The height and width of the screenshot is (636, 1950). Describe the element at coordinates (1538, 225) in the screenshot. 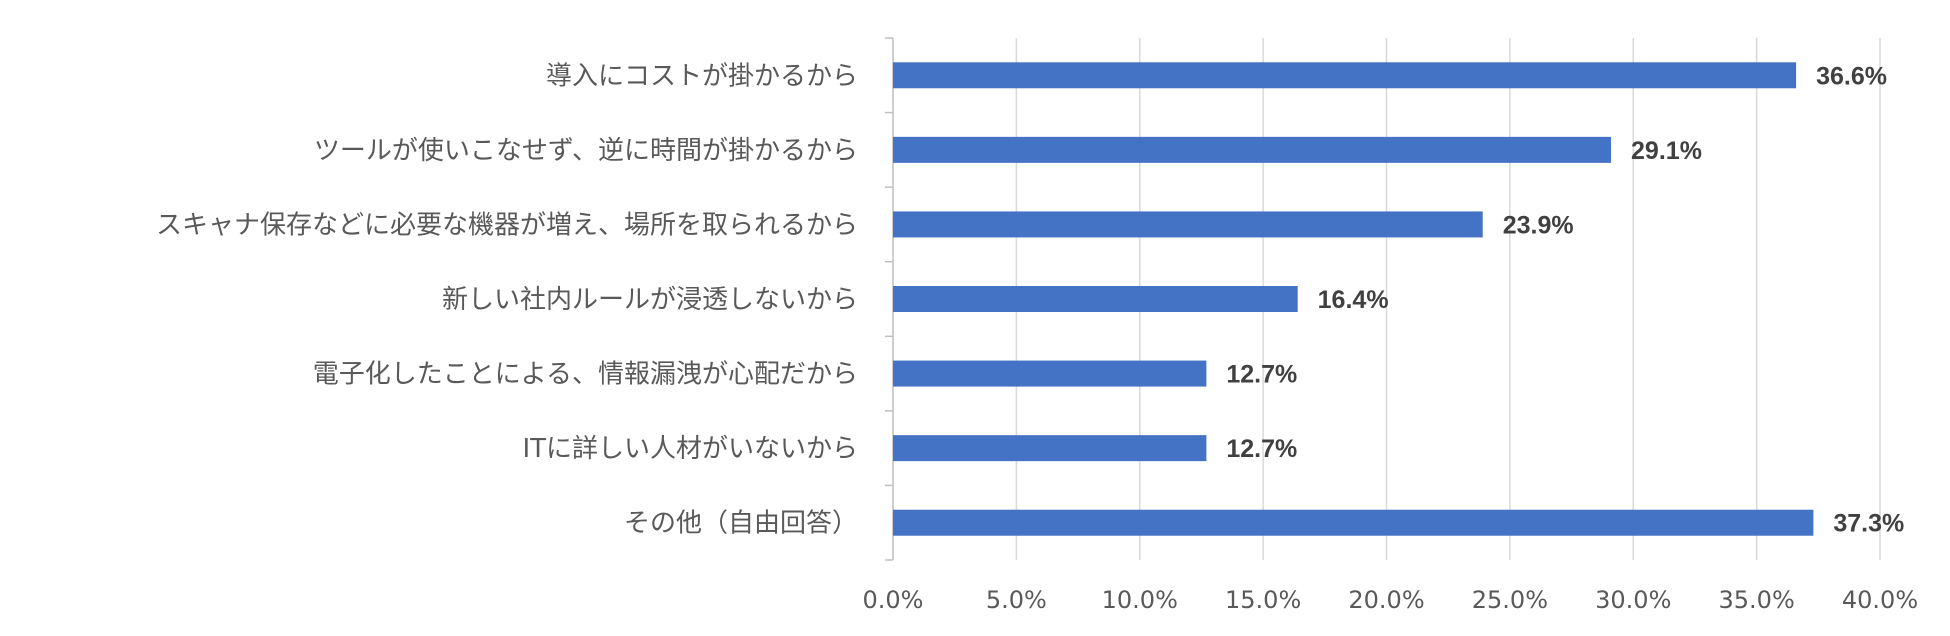

I see `data-label: 23.9%` at that location.